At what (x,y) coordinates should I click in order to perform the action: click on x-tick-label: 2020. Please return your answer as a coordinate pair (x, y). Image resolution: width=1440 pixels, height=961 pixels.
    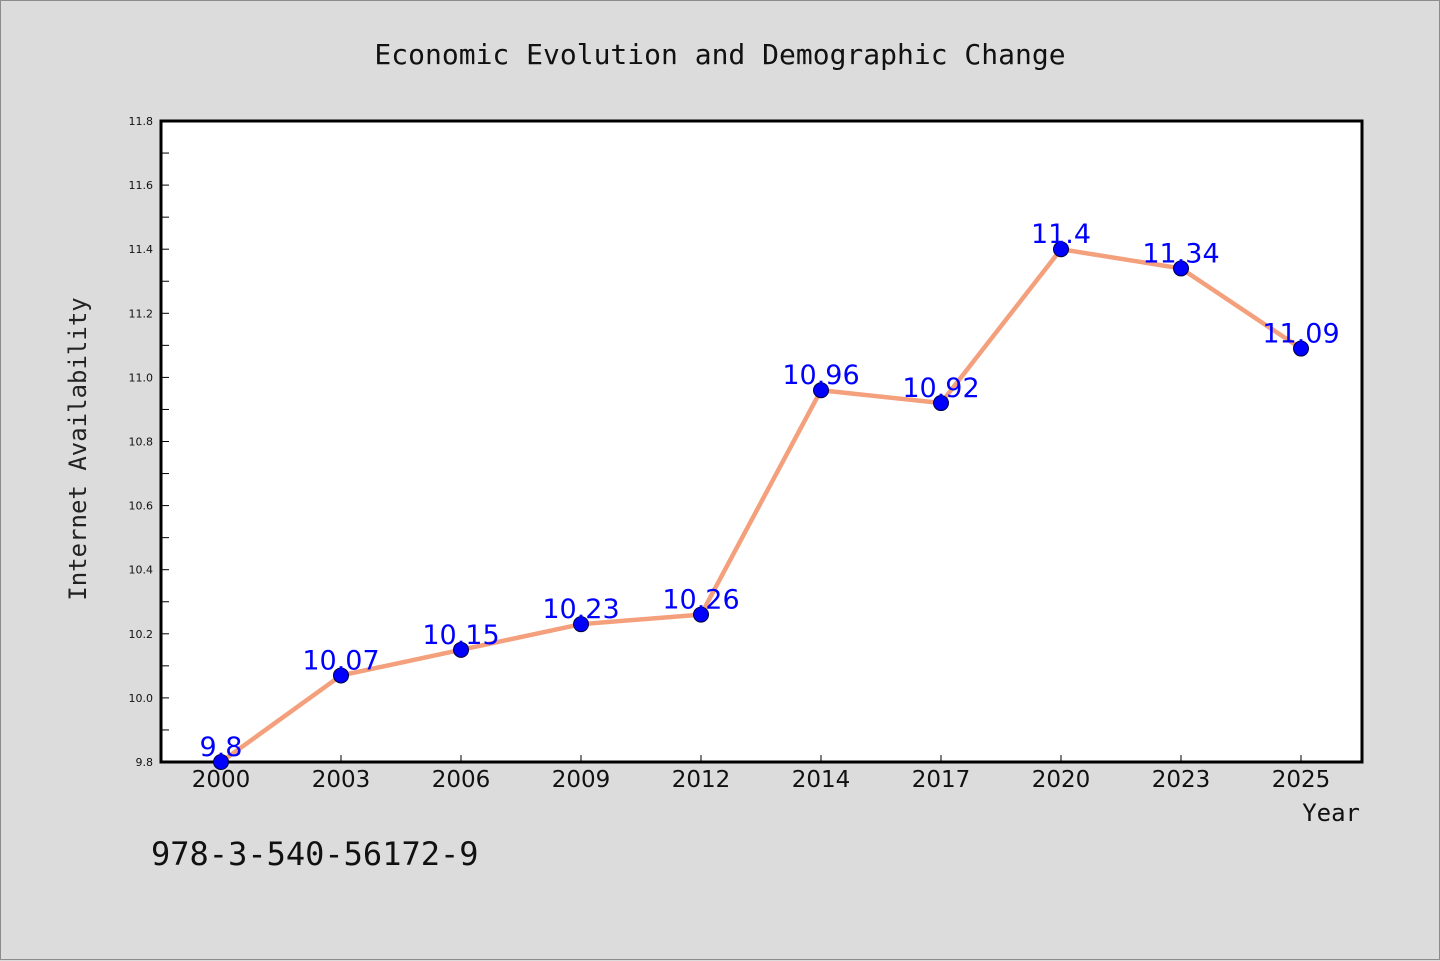
    Looking at the image, I should click on (1061, 780).